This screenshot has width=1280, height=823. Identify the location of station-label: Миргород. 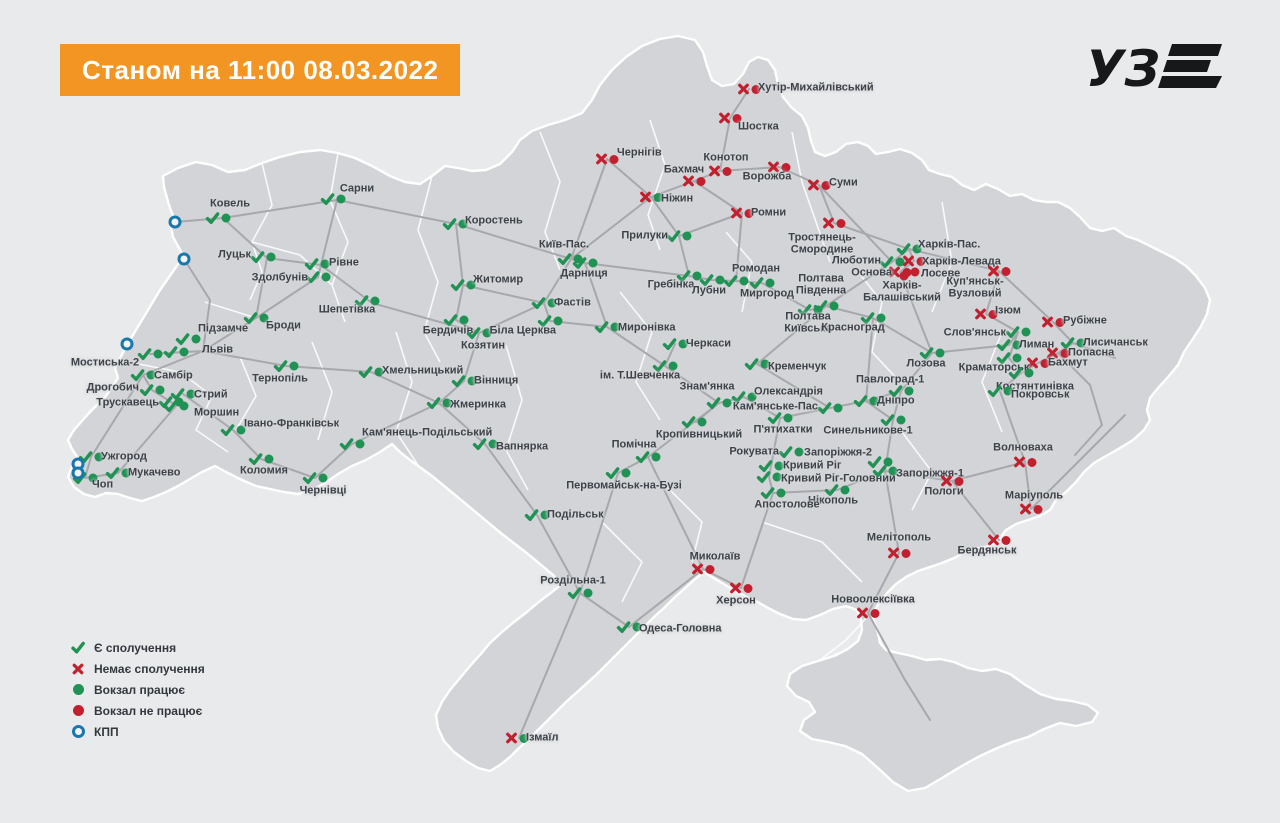
(767, 293).